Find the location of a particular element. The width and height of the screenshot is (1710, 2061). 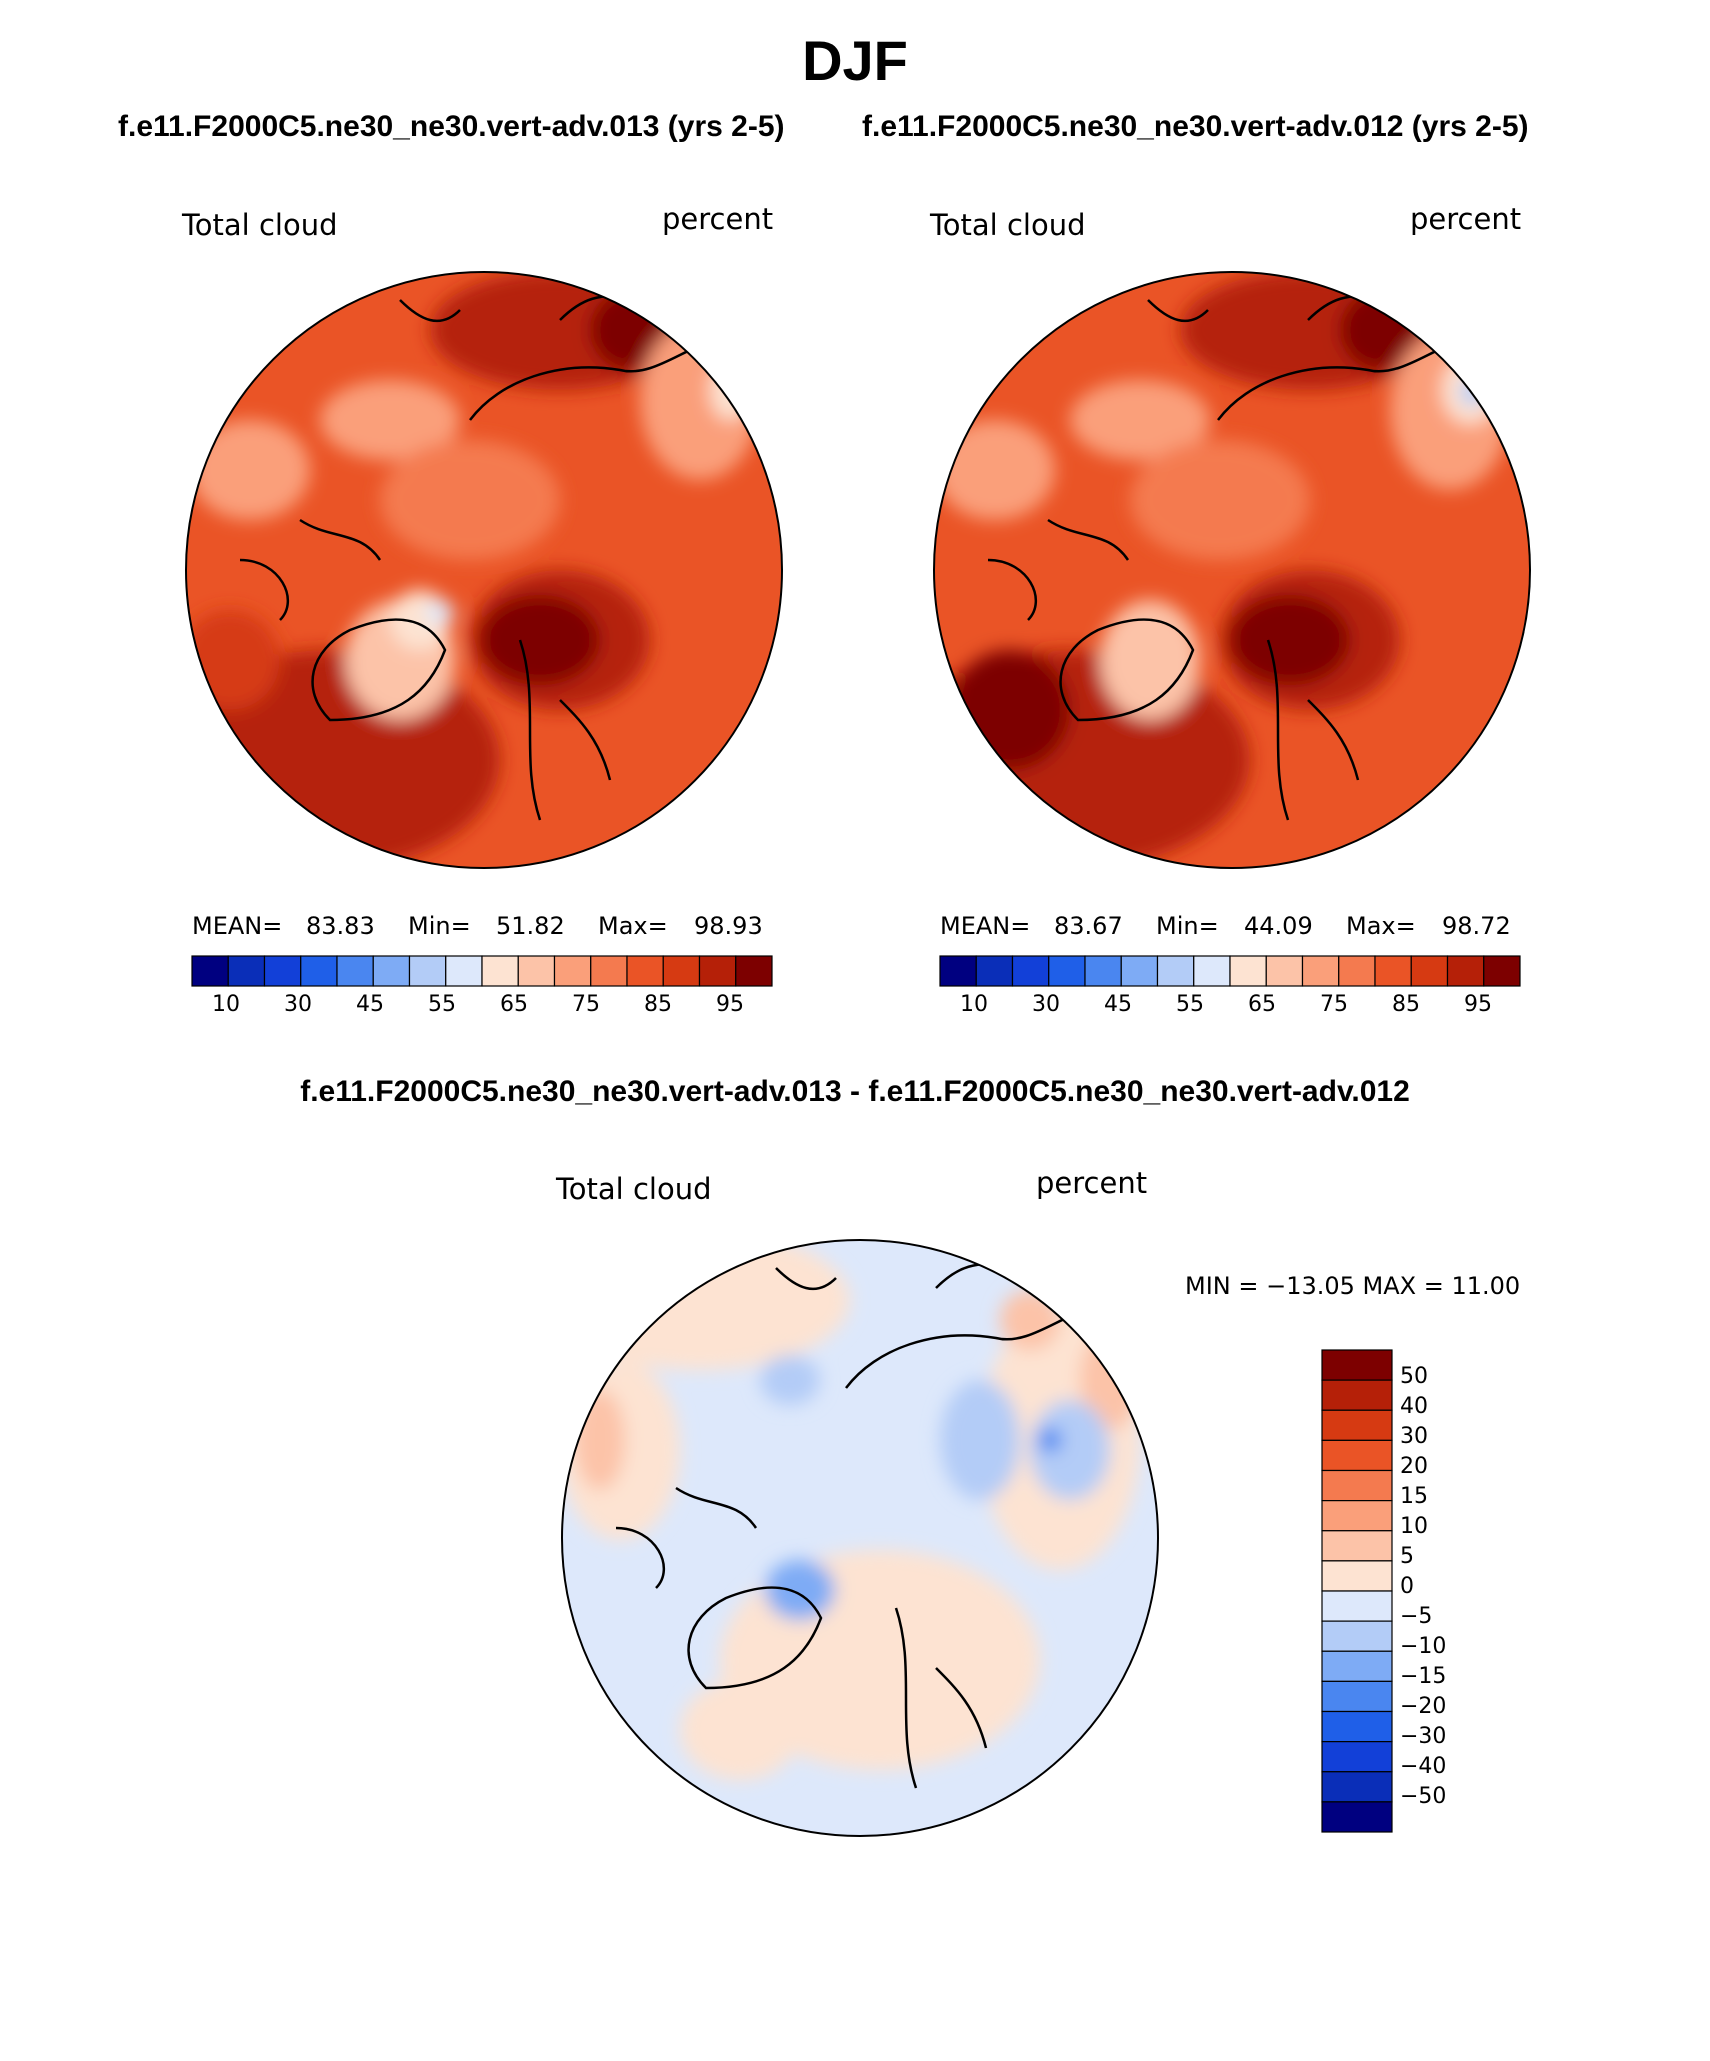

diff-tick: −5 is located at coordinates (1416, 1616).